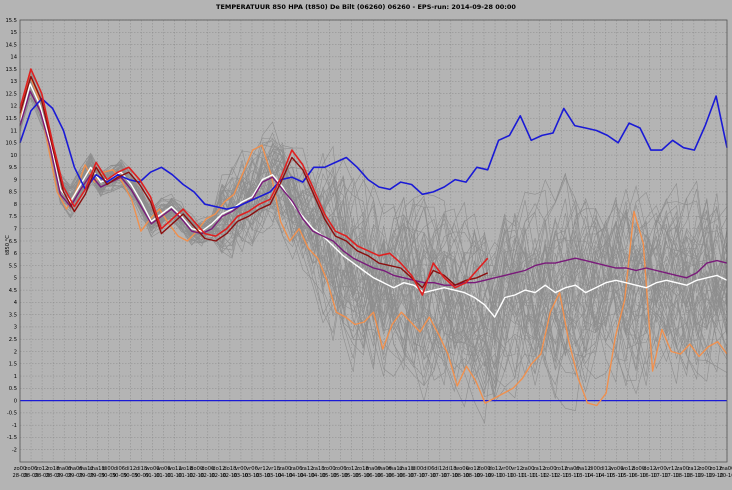  Describe the element at coordinates (13, 58) in the screenshot. I see `y-tick-label: 14` at that location.